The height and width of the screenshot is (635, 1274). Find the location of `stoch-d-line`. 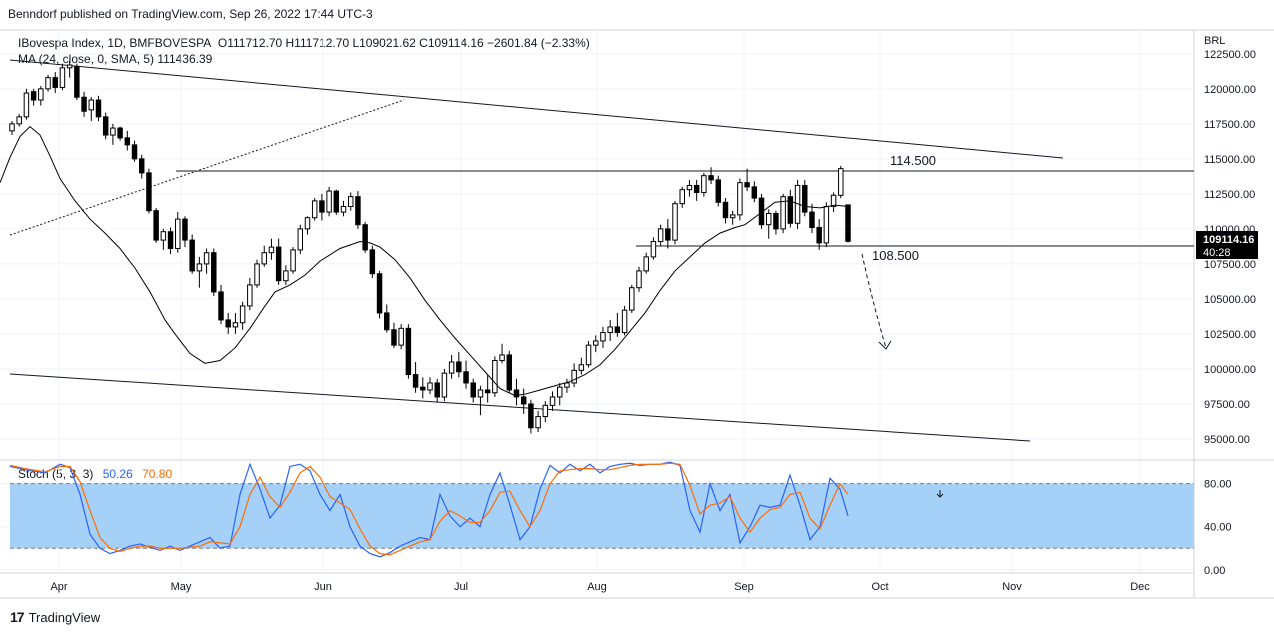

stoch-d-line is located at coordinates (429, 509).